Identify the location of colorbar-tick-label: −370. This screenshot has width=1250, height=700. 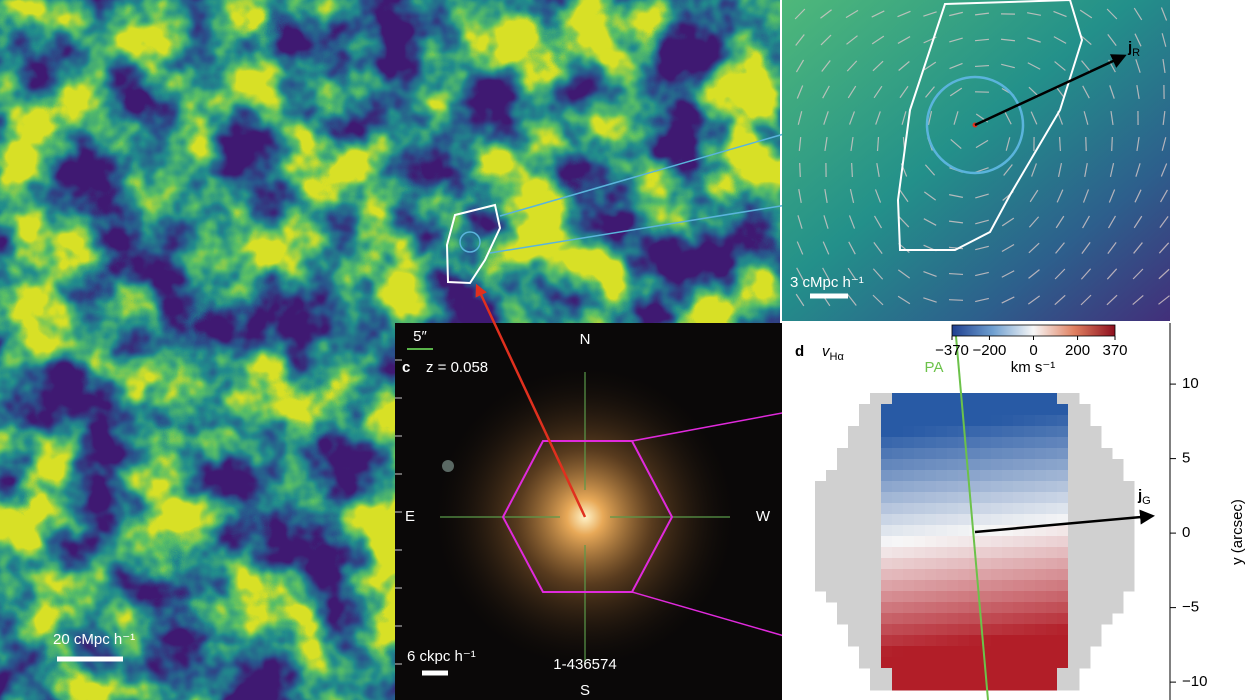
(952, 350).